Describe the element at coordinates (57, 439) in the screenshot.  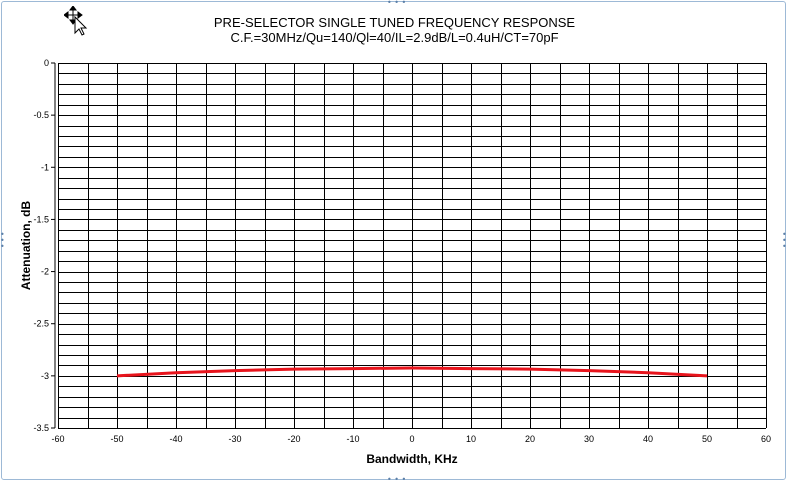
I see `x-tick-label: -60` at that location.